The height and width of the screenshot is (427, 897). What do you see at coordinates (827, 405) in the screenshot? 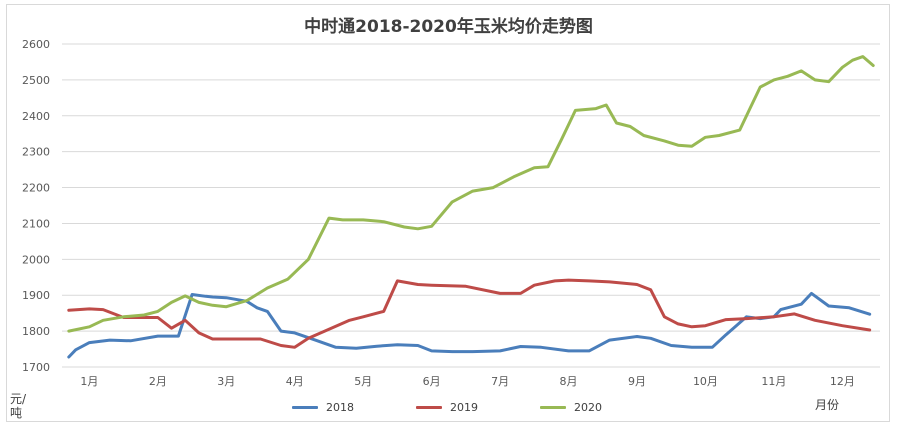
I see `x-axis-label: 月份` at bounding box center [827, 405].